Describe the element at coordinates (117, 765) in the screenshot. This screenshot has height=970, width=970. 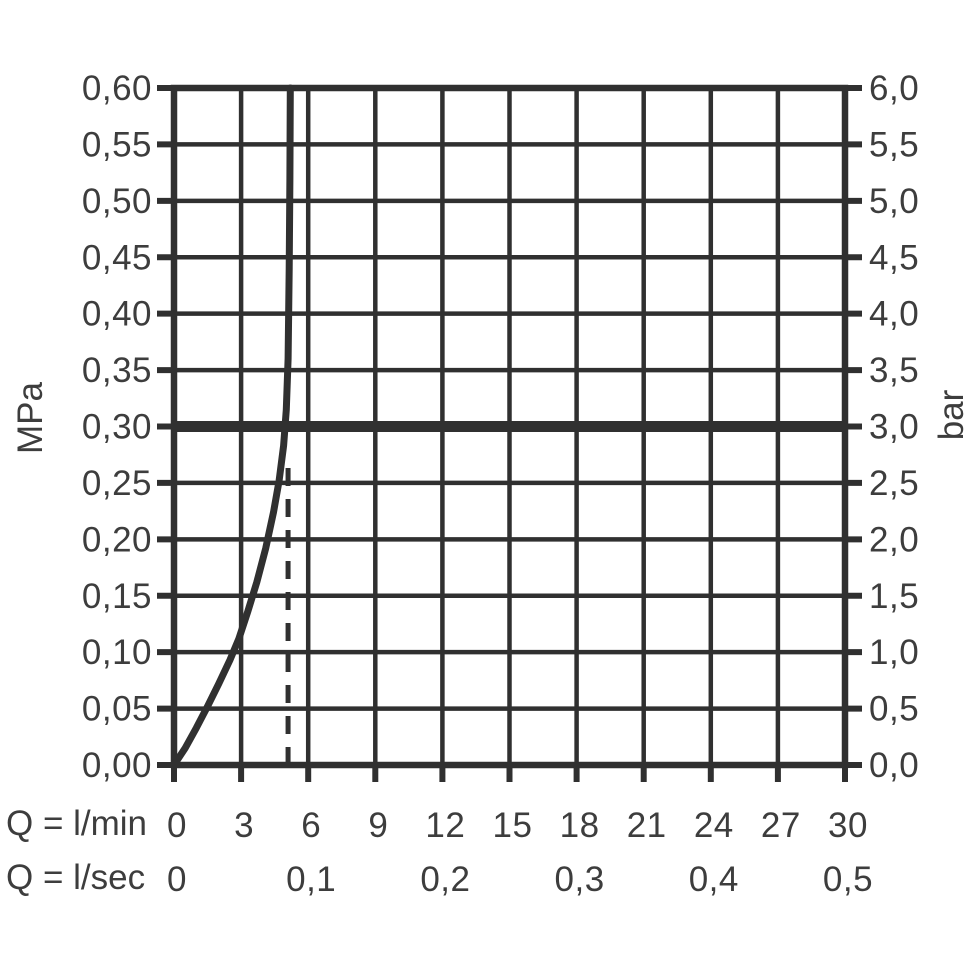
I see `y-left-tick-label: 0,00` at that location.